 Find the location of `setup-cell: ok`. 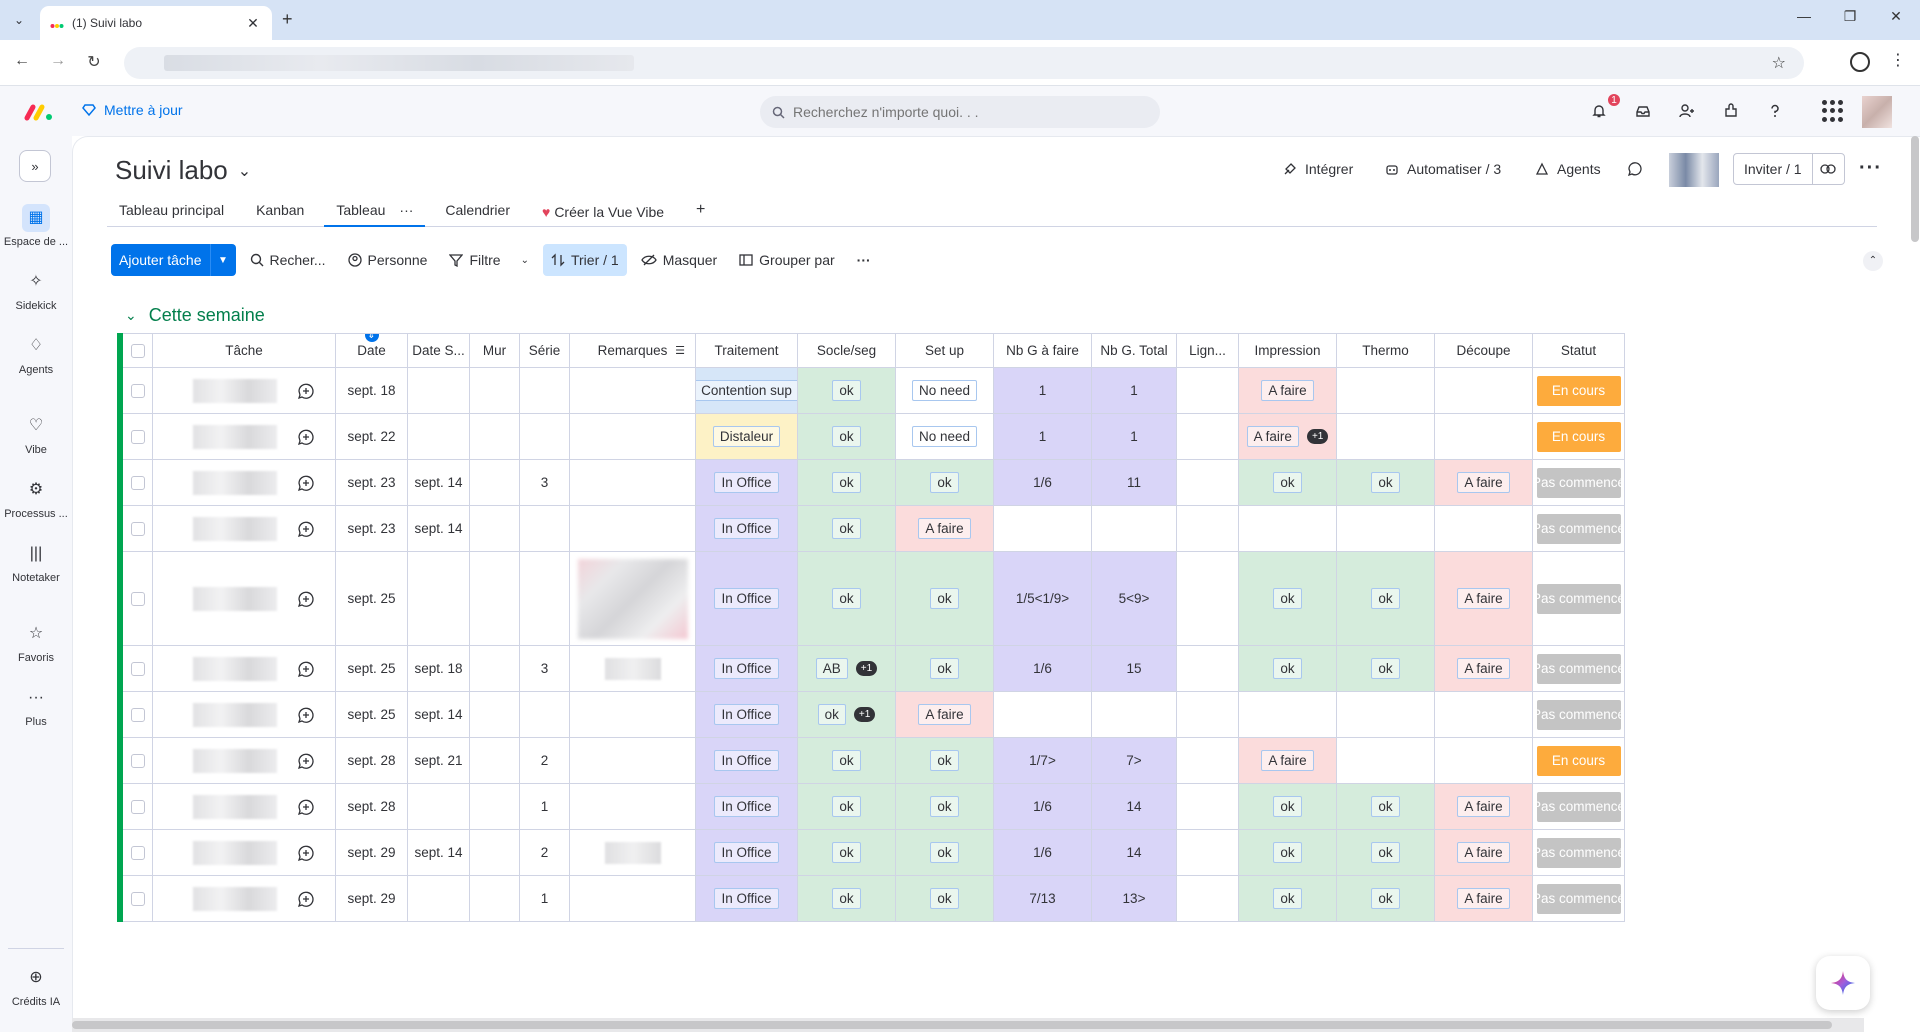

setup-cell: ok is located at coordinates (945, 760).